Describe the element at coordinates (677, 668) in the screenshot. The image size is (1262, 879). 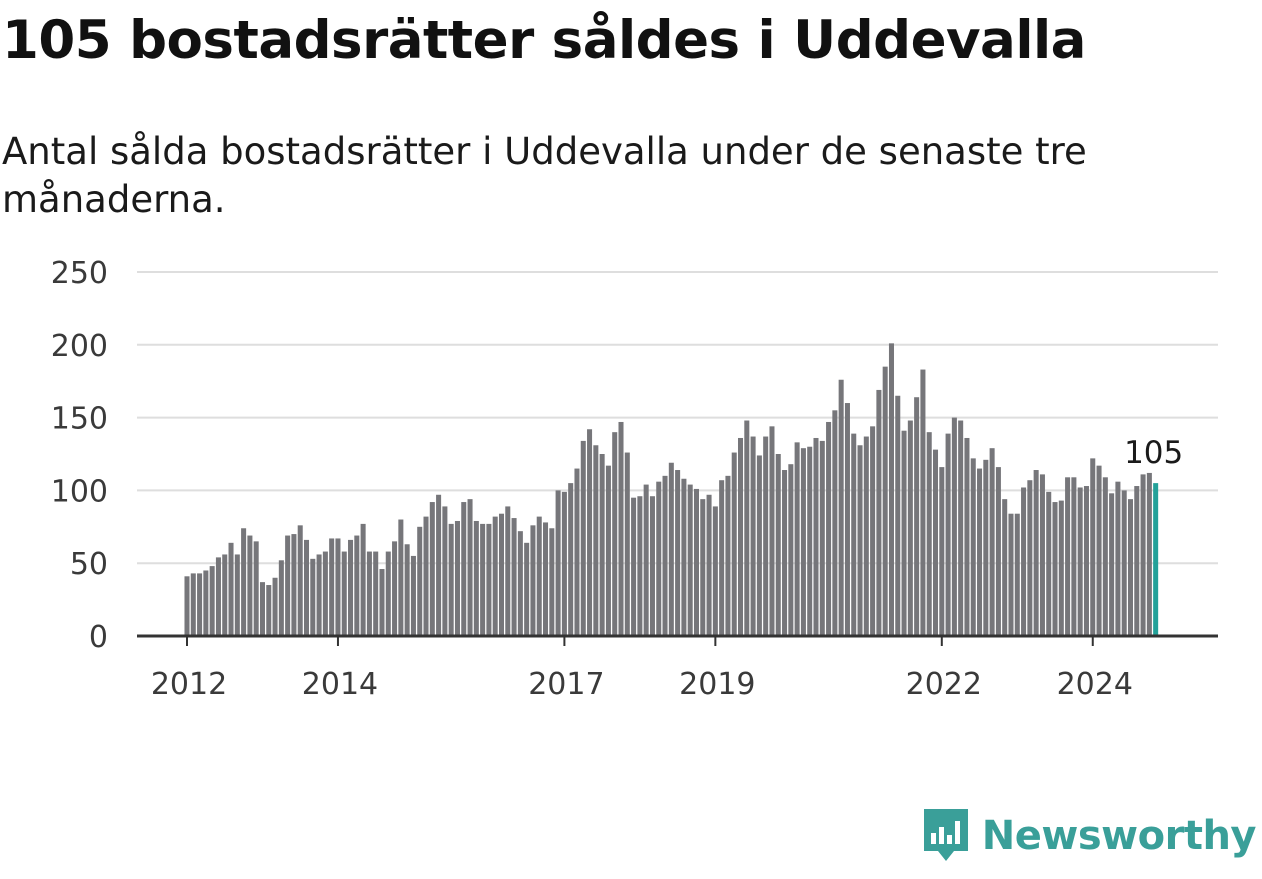
I see `x-axis: 2012 2014 2017 2019 2022 2024` at that location.